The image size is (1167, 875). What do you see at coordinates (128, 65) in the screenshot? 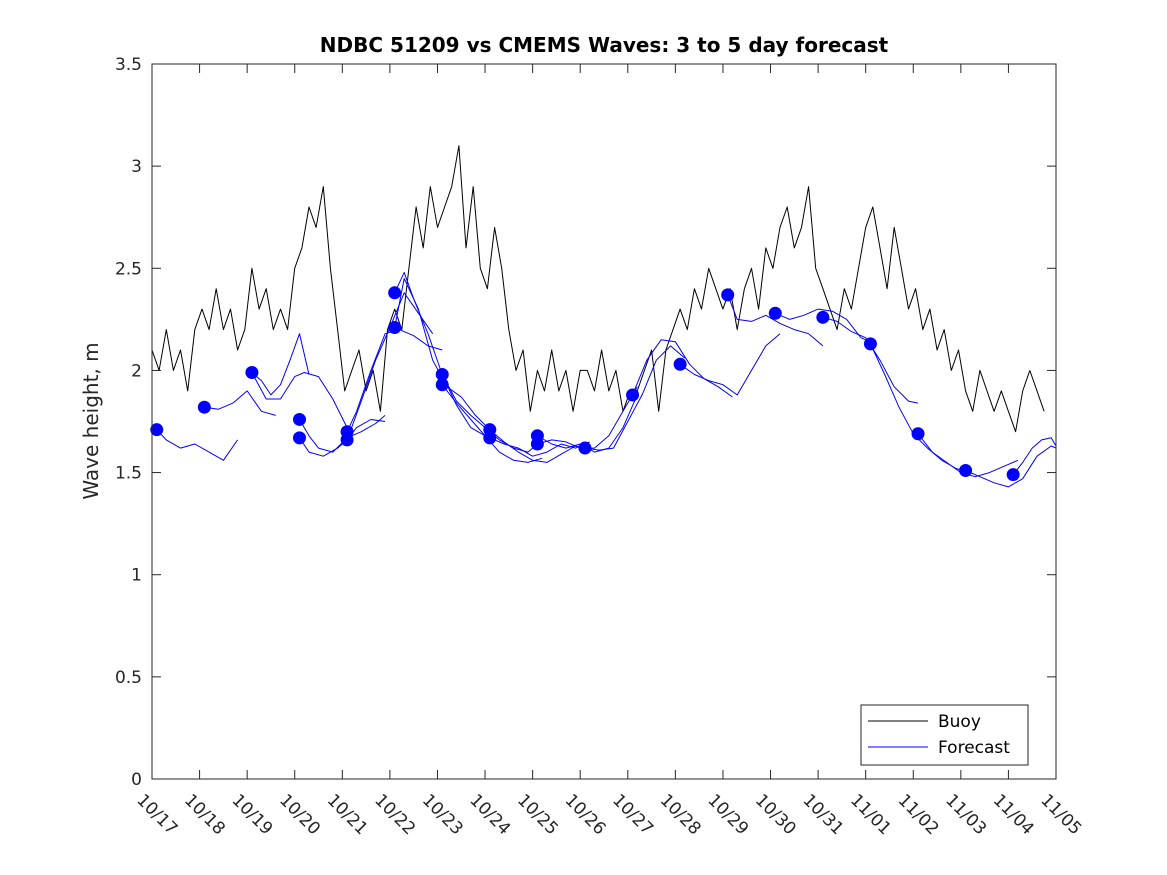
I see `y-tick-label: 3.5` at bounding box center [128, 65].